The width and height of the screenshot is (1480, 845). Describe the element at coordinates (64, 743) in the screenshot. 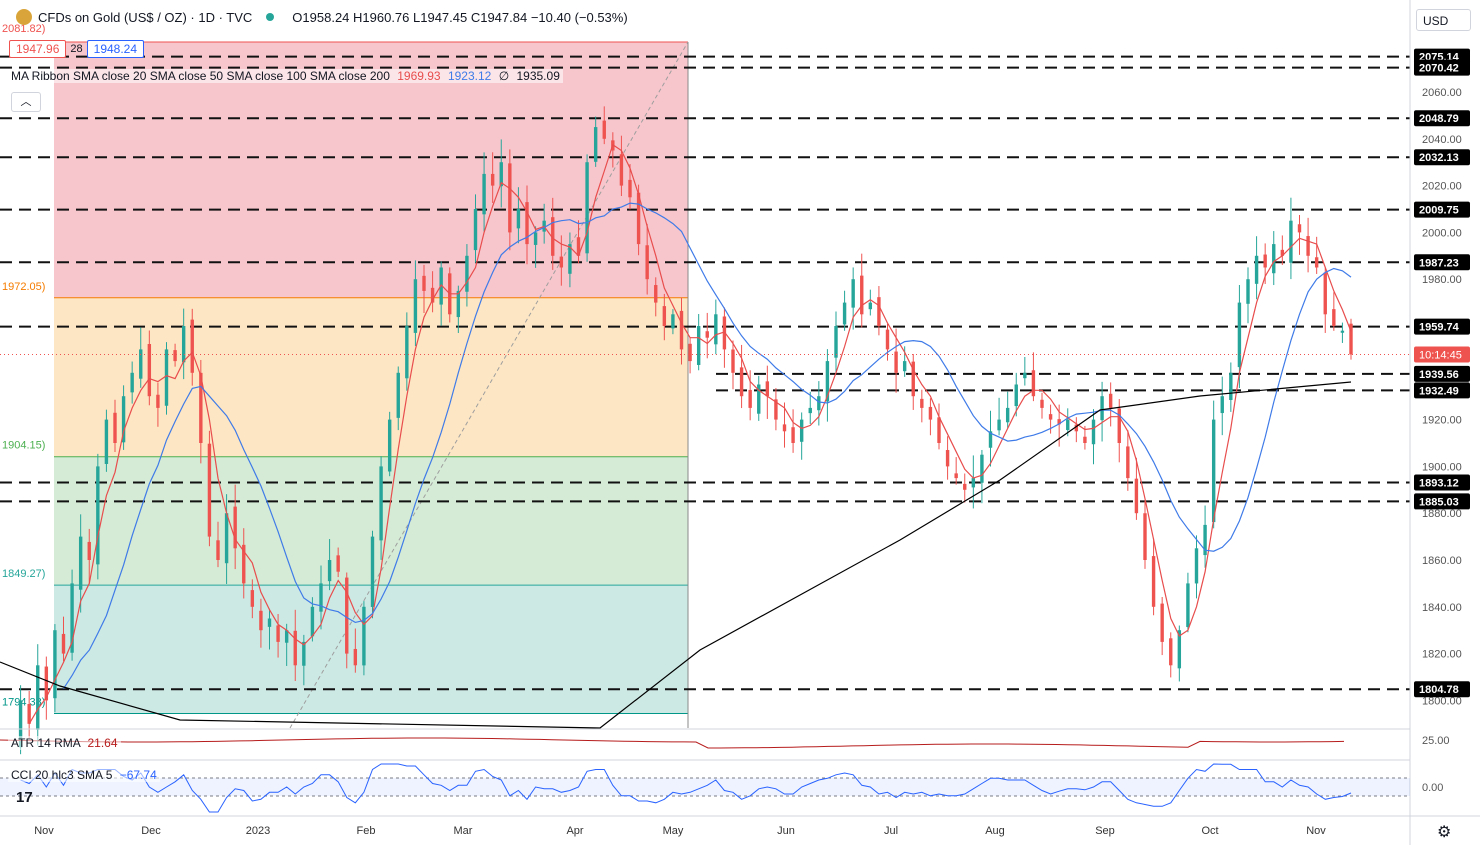

I see `atr-legend: ATR 14 RMA 21.64` at that location.